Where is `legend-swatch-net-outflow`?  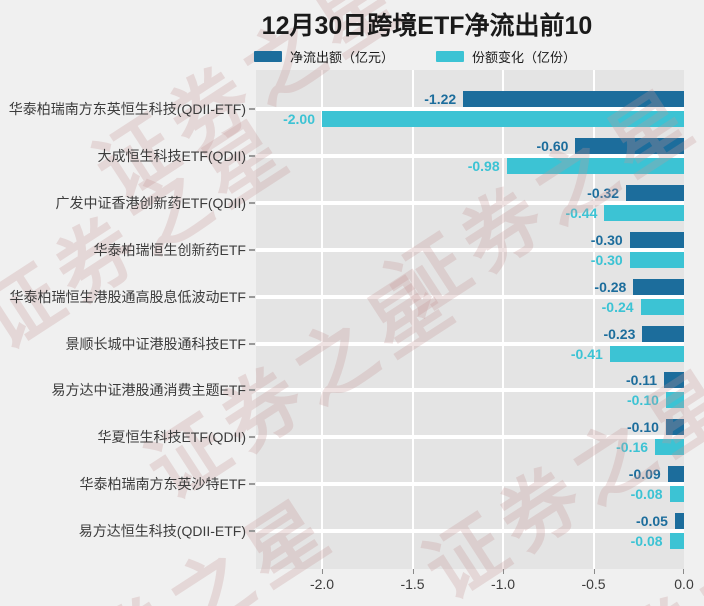
legend-swatch-net-outflow is located at coordinates (267, 56).